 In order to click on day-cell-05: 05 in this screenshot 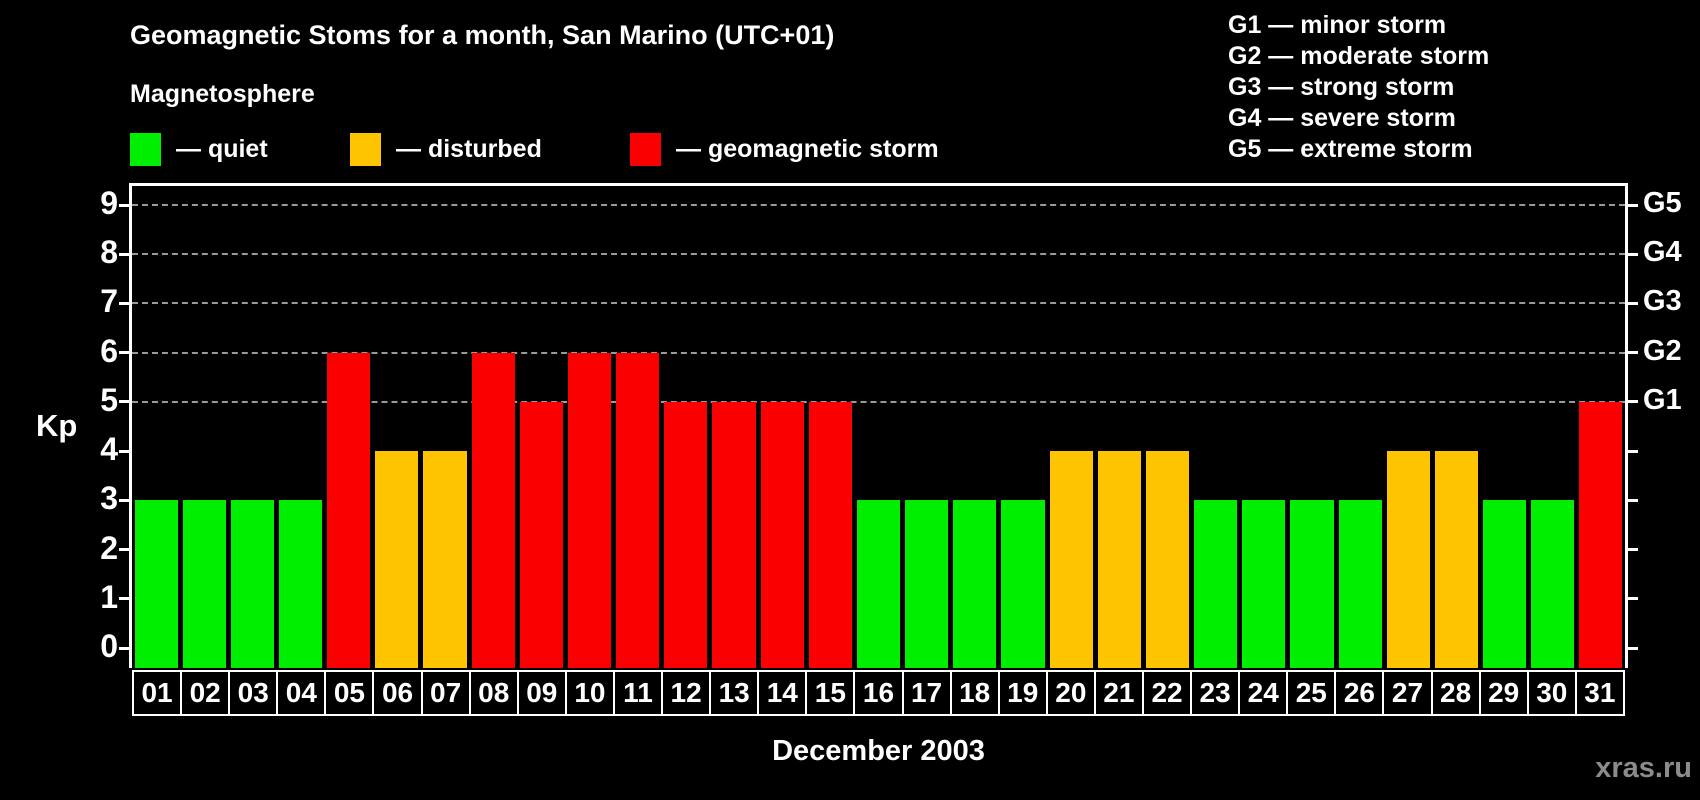, I will do `click(349, 693)`.